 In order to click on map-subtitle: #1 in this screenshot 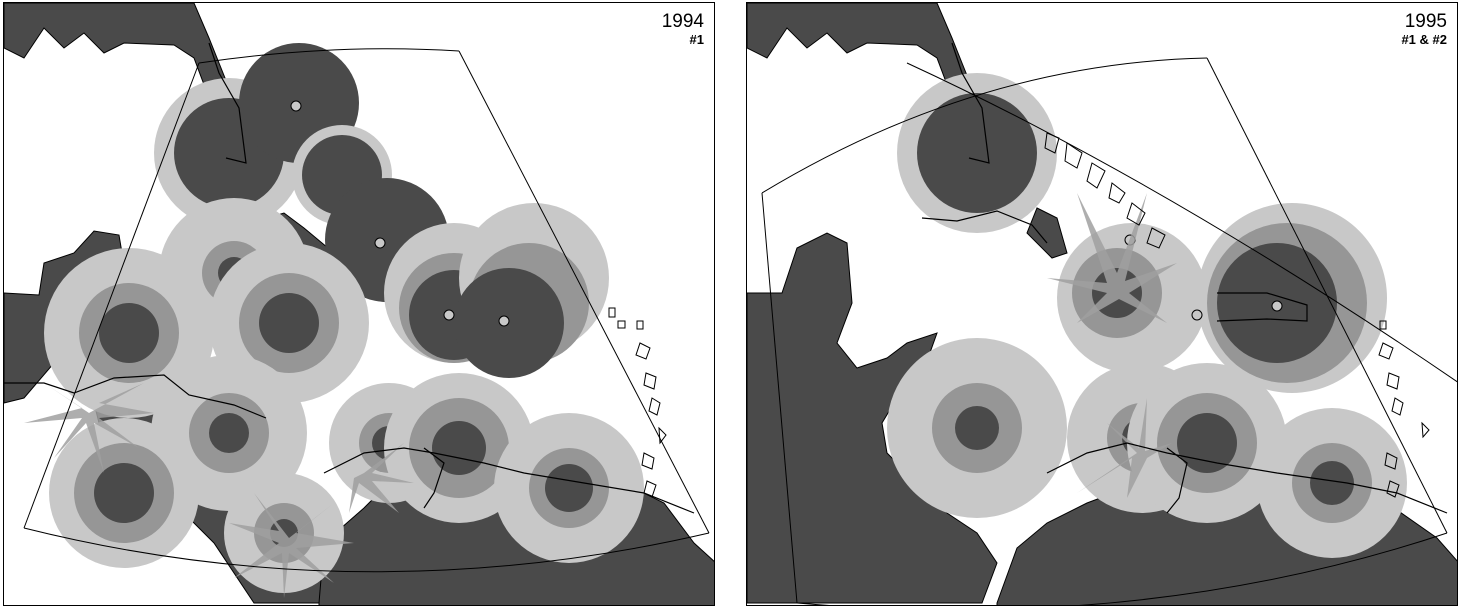, I will do `click(696, 39)`.